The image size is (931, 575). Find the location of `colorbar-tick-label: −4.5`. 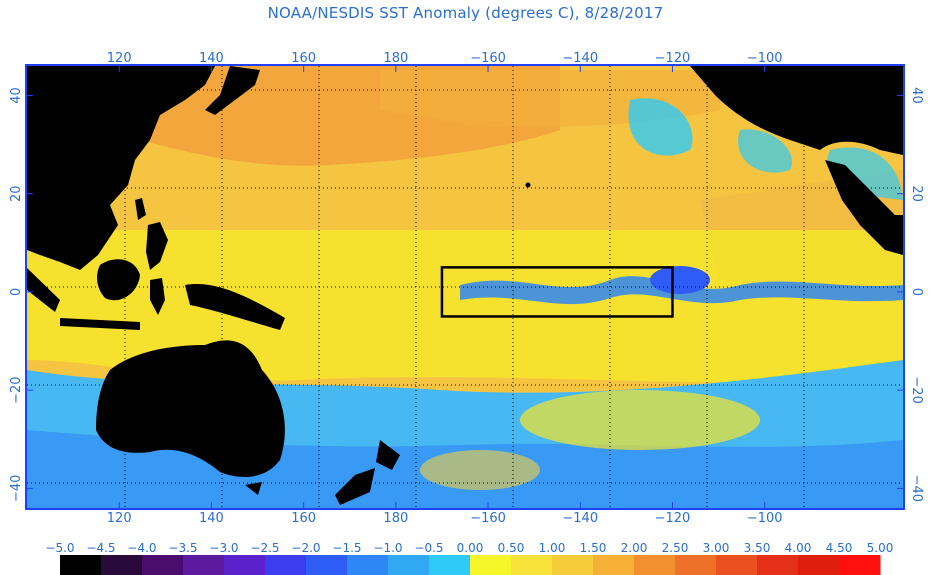

colorbar-tick-label: −4.5 is located at coordinates (100, 548).